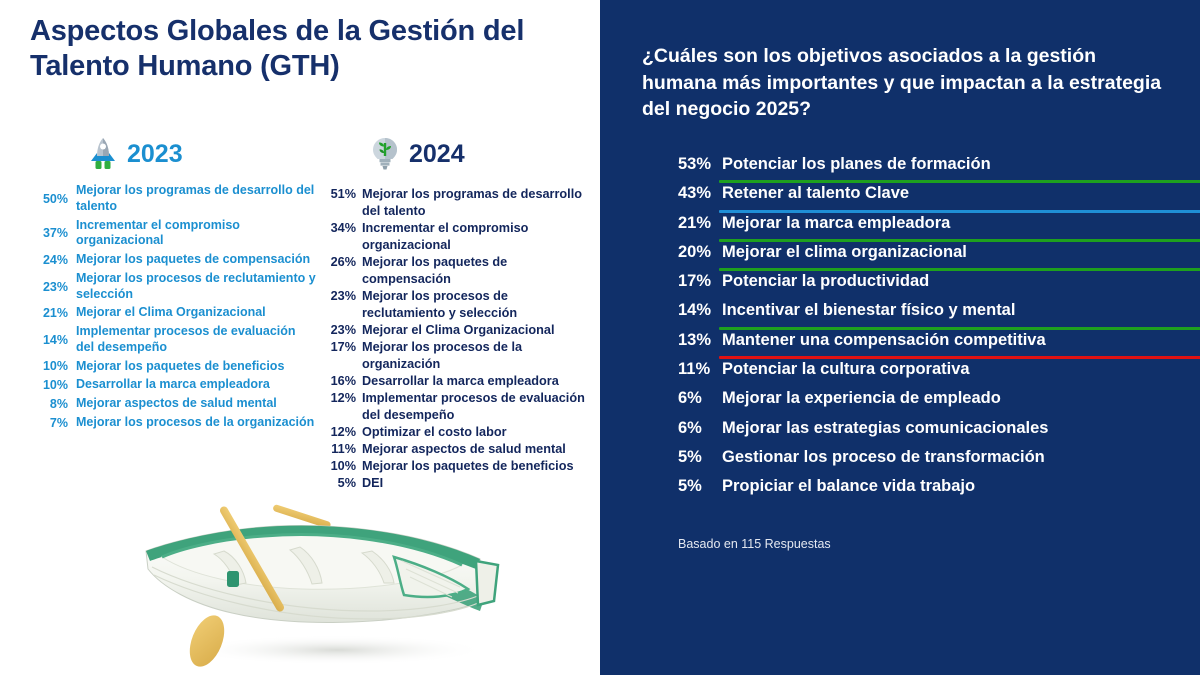  Describe the element at coordinates (846, 369) in the screenshot. I see `objective-label: Potenciar la cultura corporativa` at that location.